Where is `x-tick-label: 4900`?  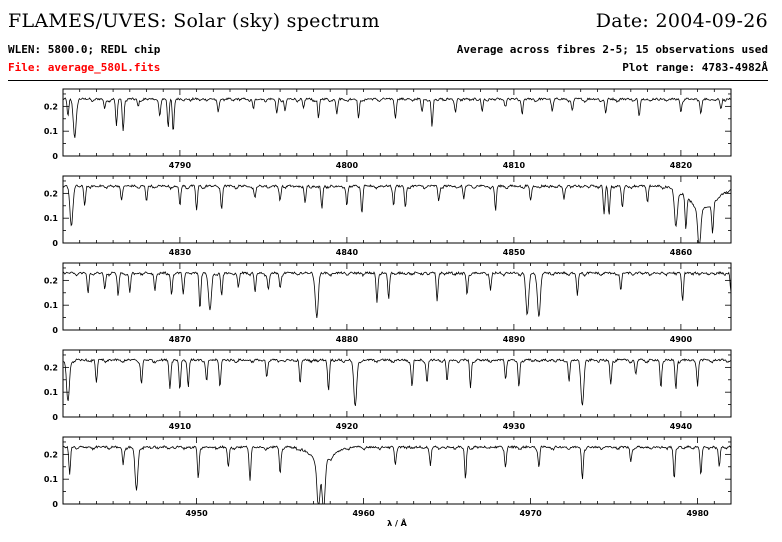 x-tick-label: 4900 is located at coordinates (681, 339).